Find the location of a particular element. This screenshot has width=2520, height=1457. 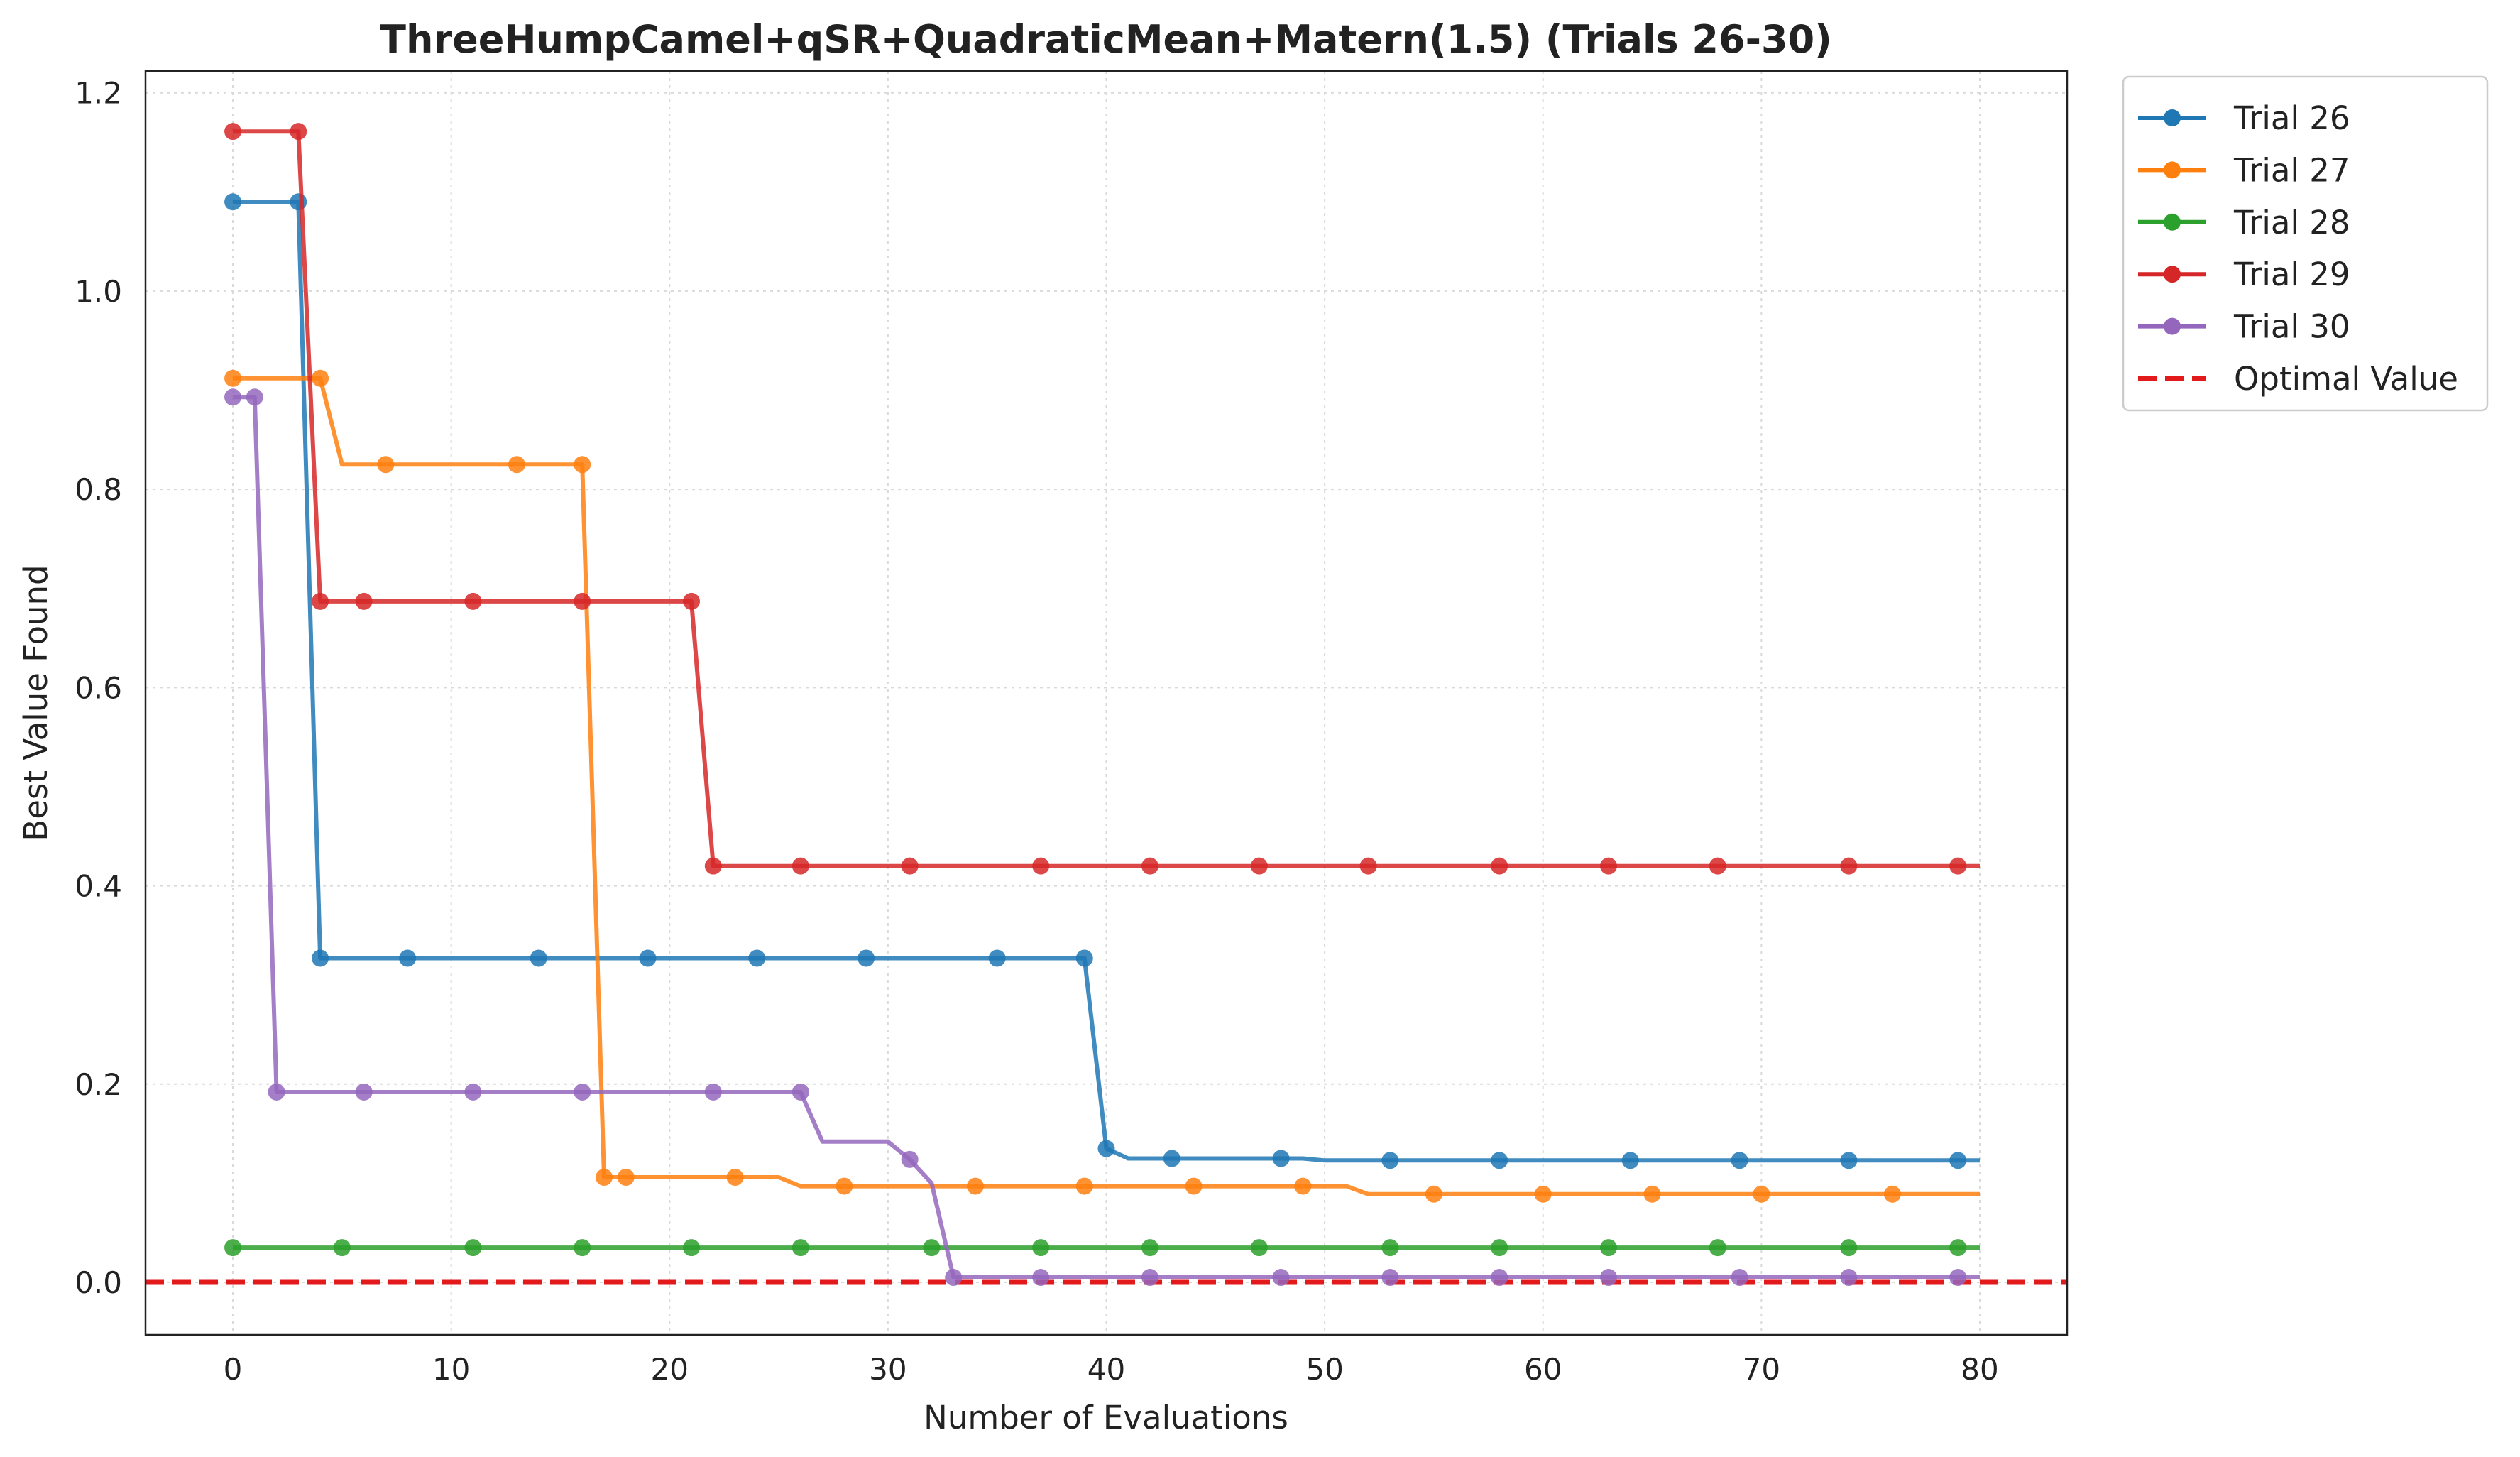

x-tick-label: 50 is located at coordinates (1324, 1369).